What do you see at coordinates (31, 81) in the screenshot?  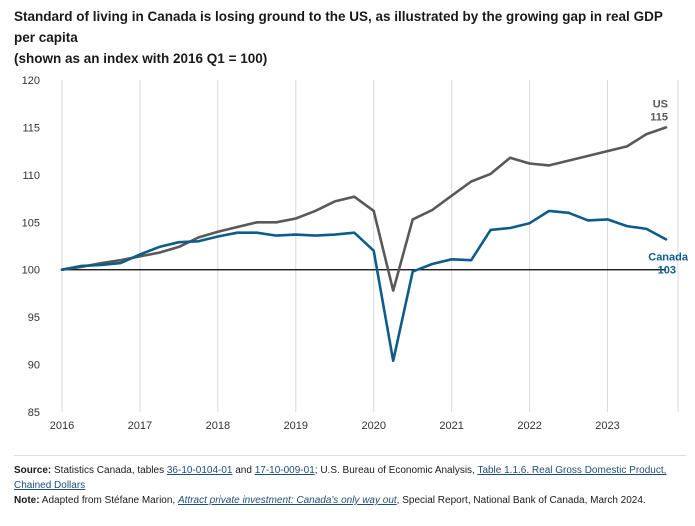 I see `y-tick-label: 120` at bounding box center [31, 81].